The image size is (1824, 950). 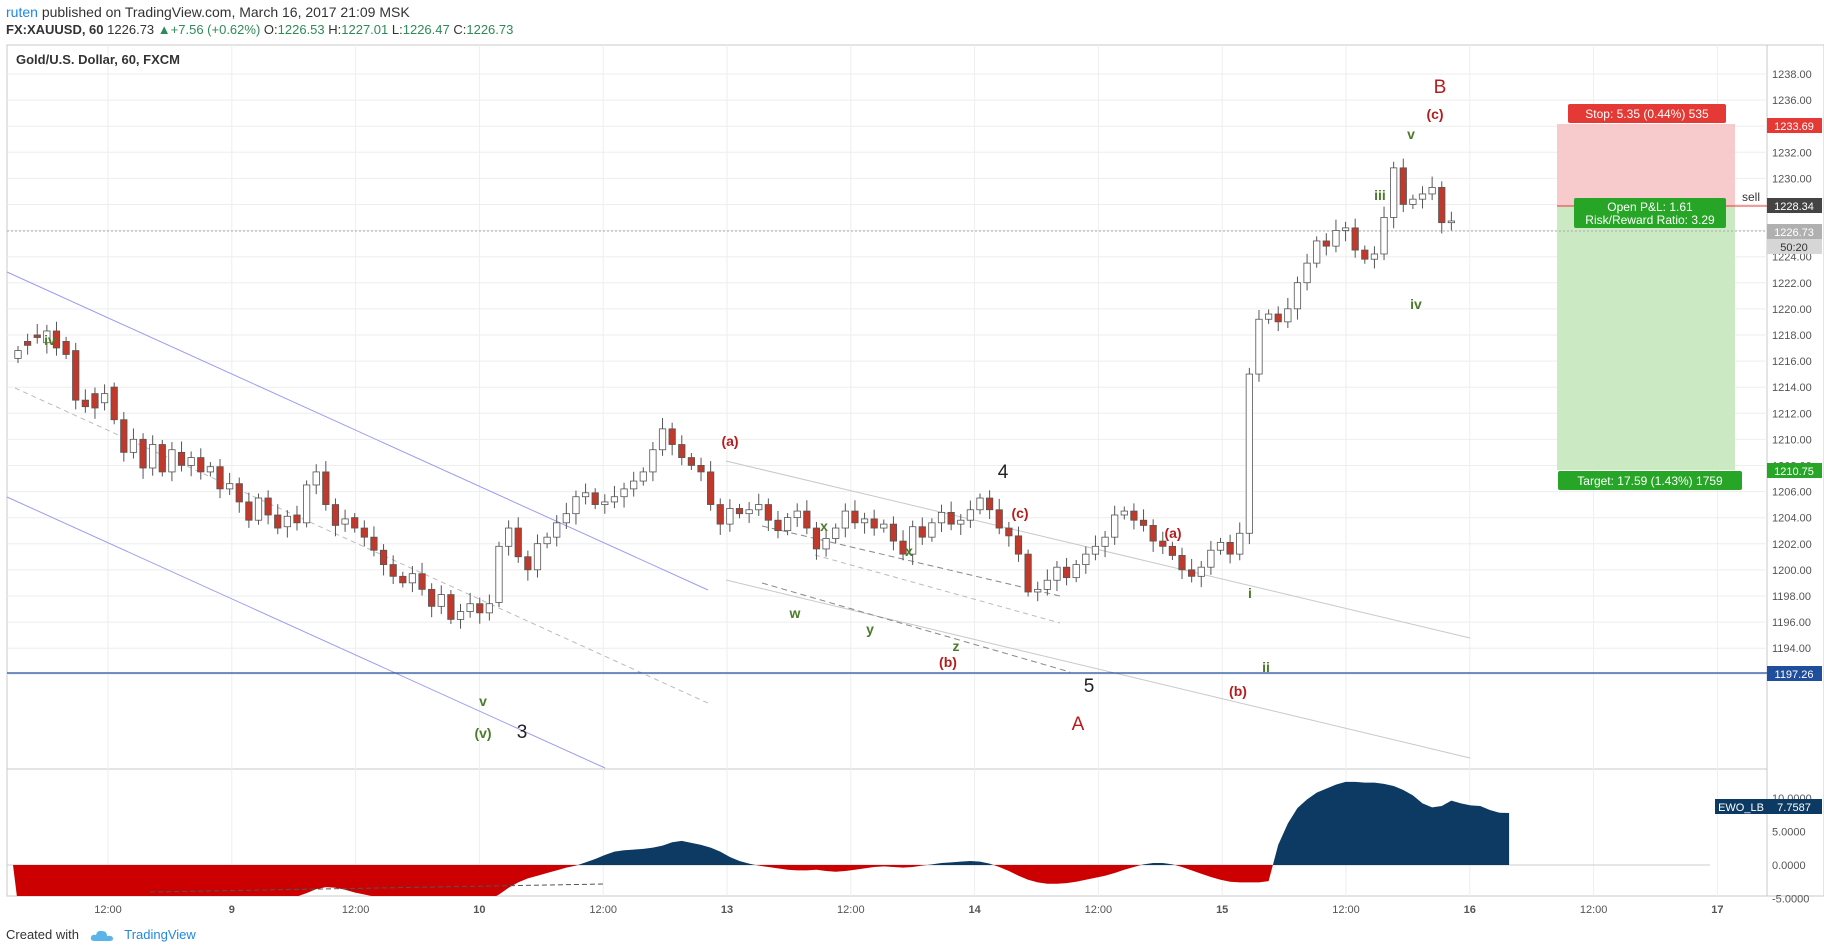 I want to click on stop-zone, so click(x=1646, y=165).